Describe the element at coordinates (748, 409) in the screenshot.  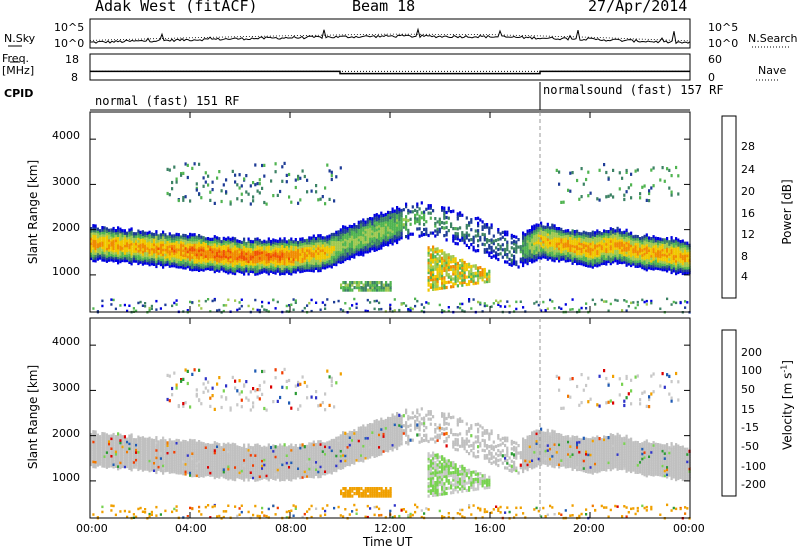
I see `vel-cbar-tick-15: 15` at that location.